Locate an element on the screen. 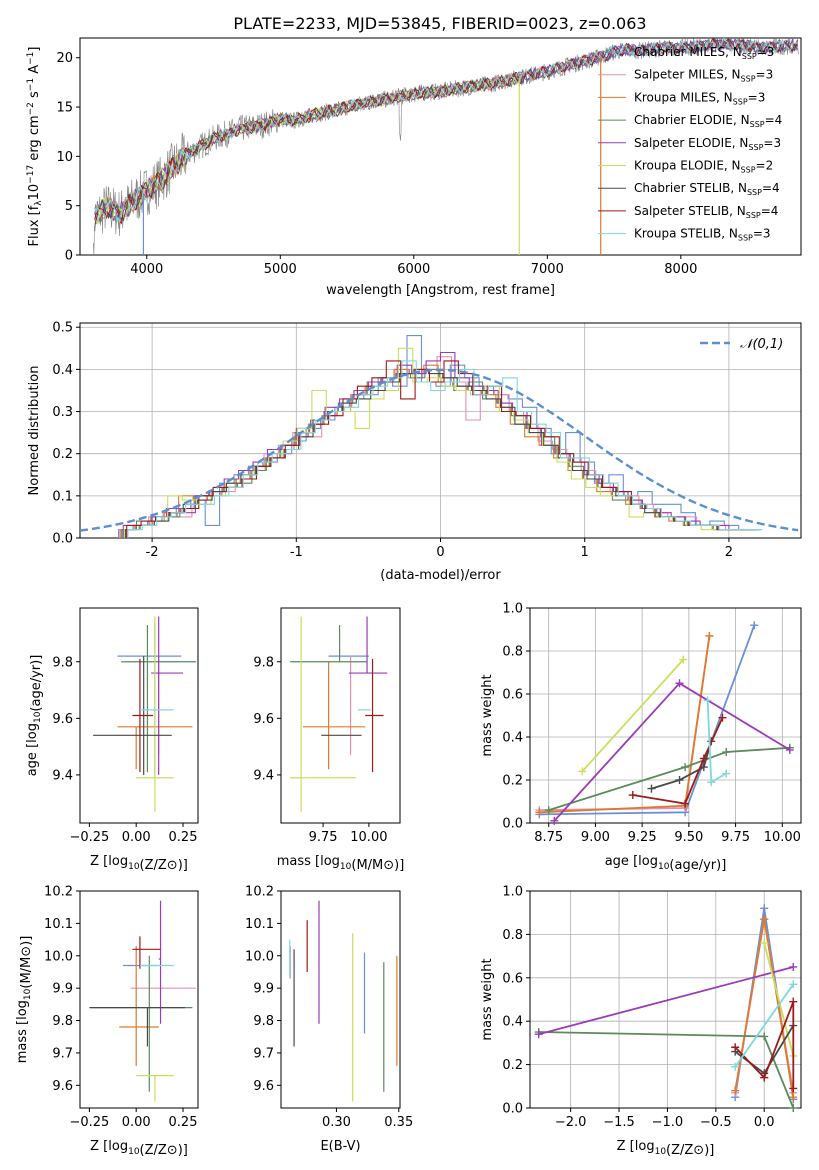  x-tick-label: −0.25 is located at coordinates (89, 1122).